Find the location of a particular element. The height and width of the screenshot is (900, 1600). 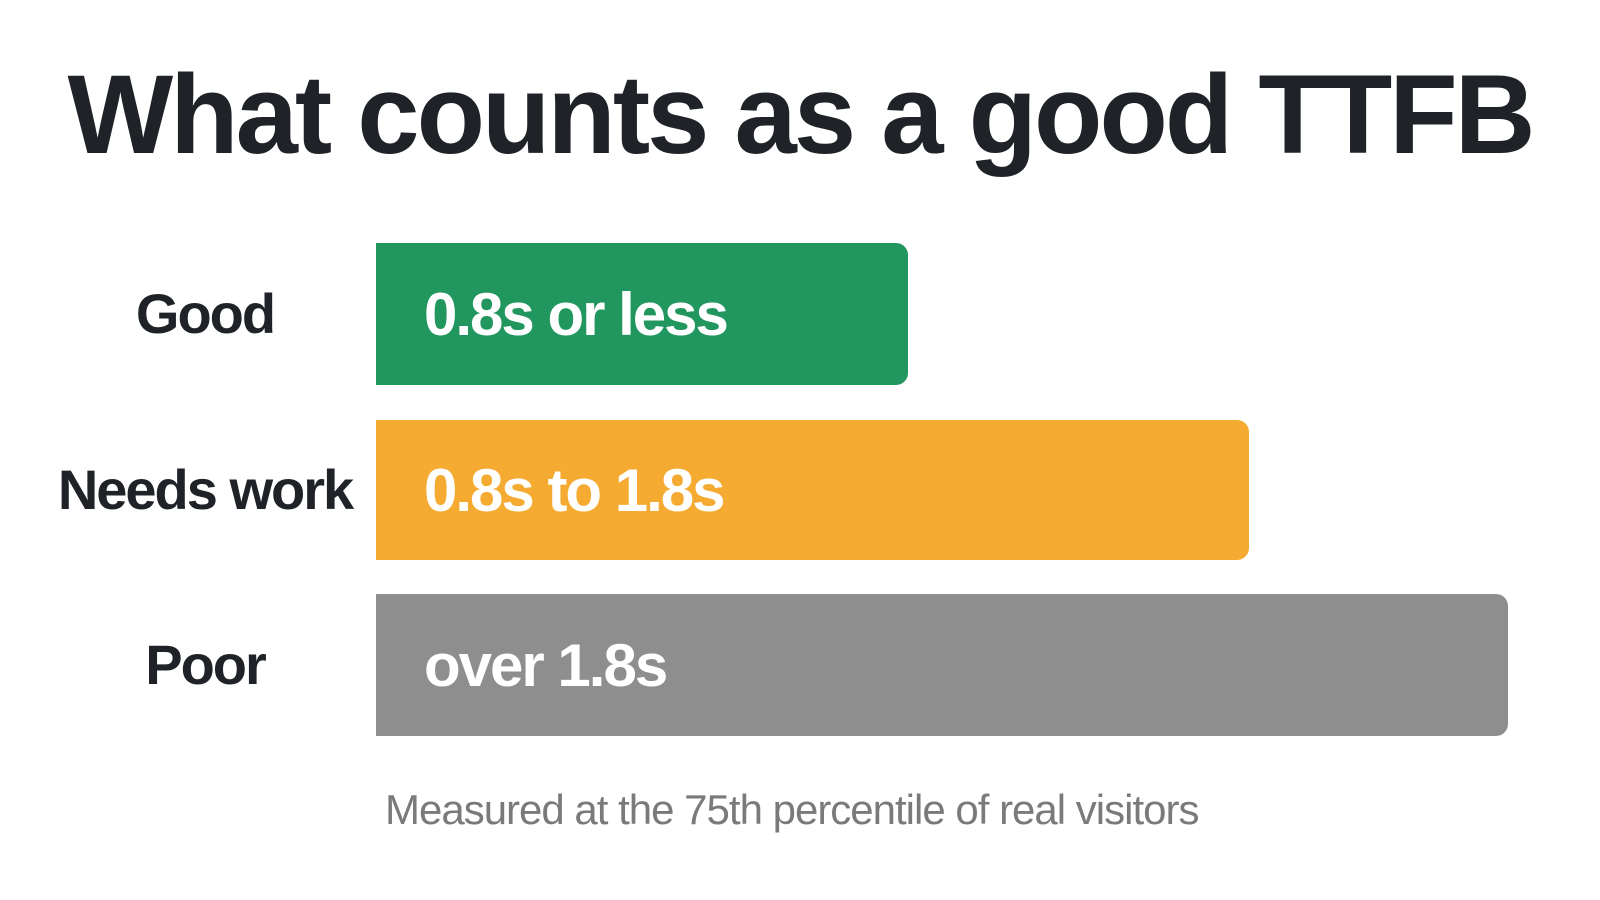

title: What counts as a good TTFB is located at coordinates (801, 114).